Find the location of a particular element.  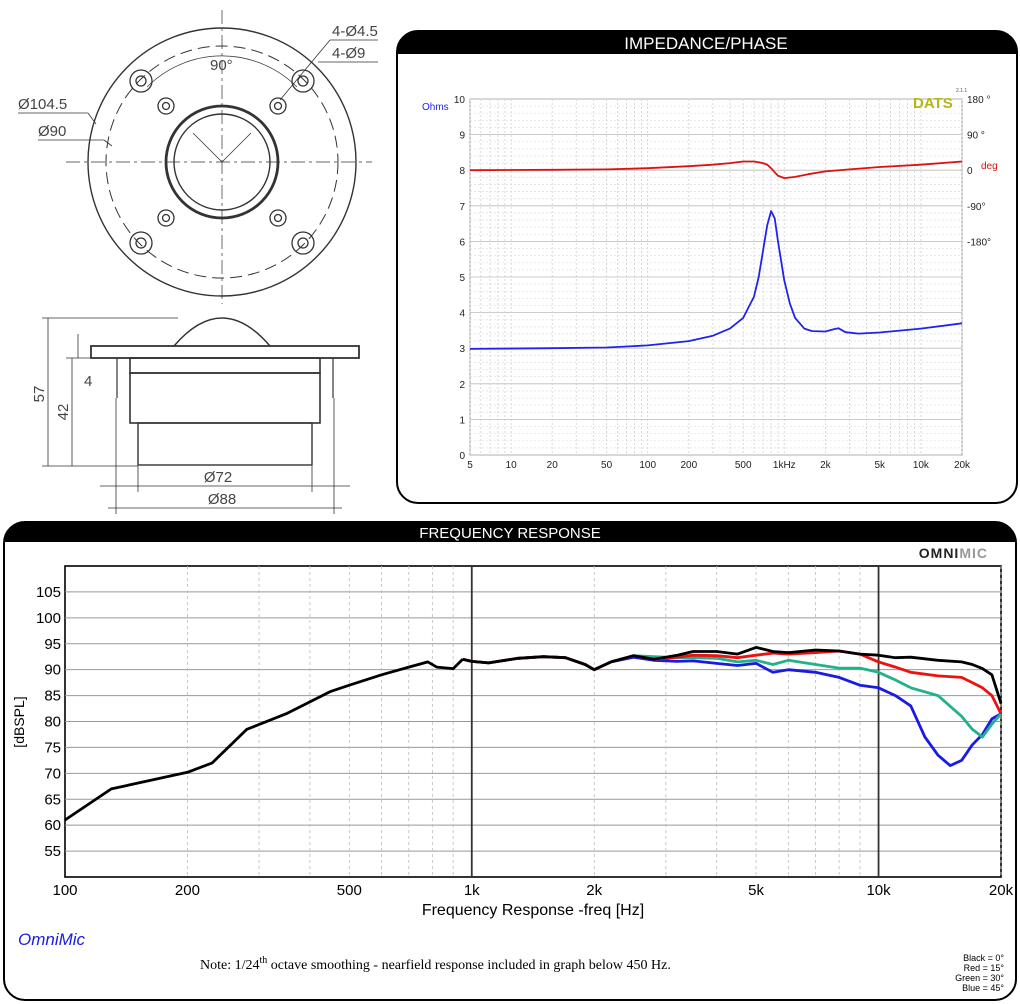

frequency-title-bar is located at coordinates (510, 532).